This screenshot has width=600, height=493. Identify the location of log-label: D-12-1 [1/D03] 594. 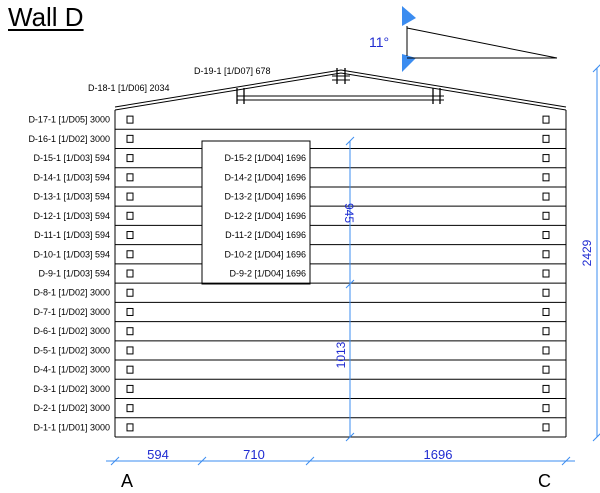
(71, 216).